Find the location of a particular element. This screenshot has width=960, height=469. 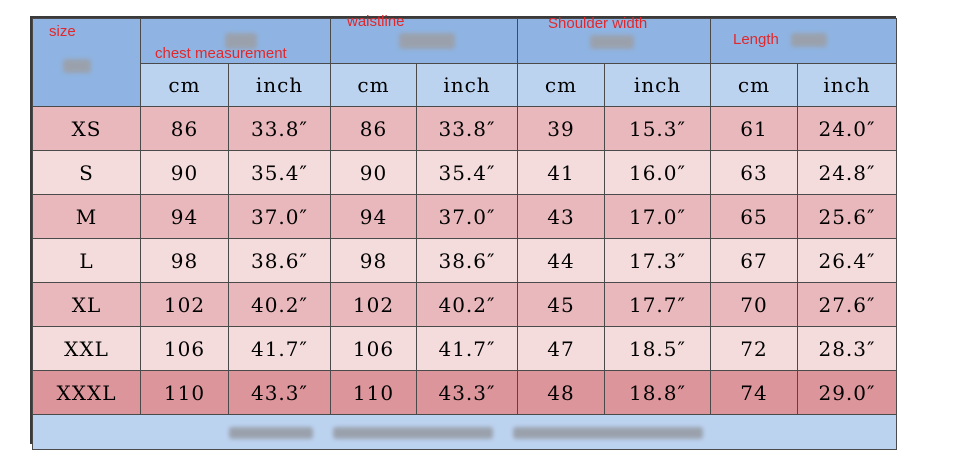

waist-inch-cell: 40.2″ is located at coordinates (467, 304).